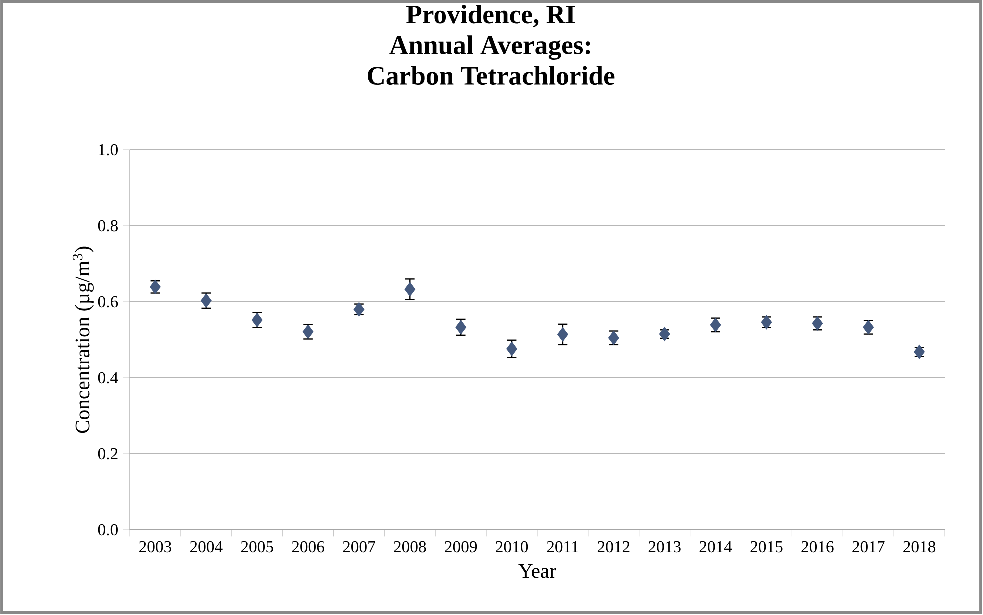  Describe the element at coordinates (108, 150) in the screenshot. I see `y-tick-label: 1.0` at that location.